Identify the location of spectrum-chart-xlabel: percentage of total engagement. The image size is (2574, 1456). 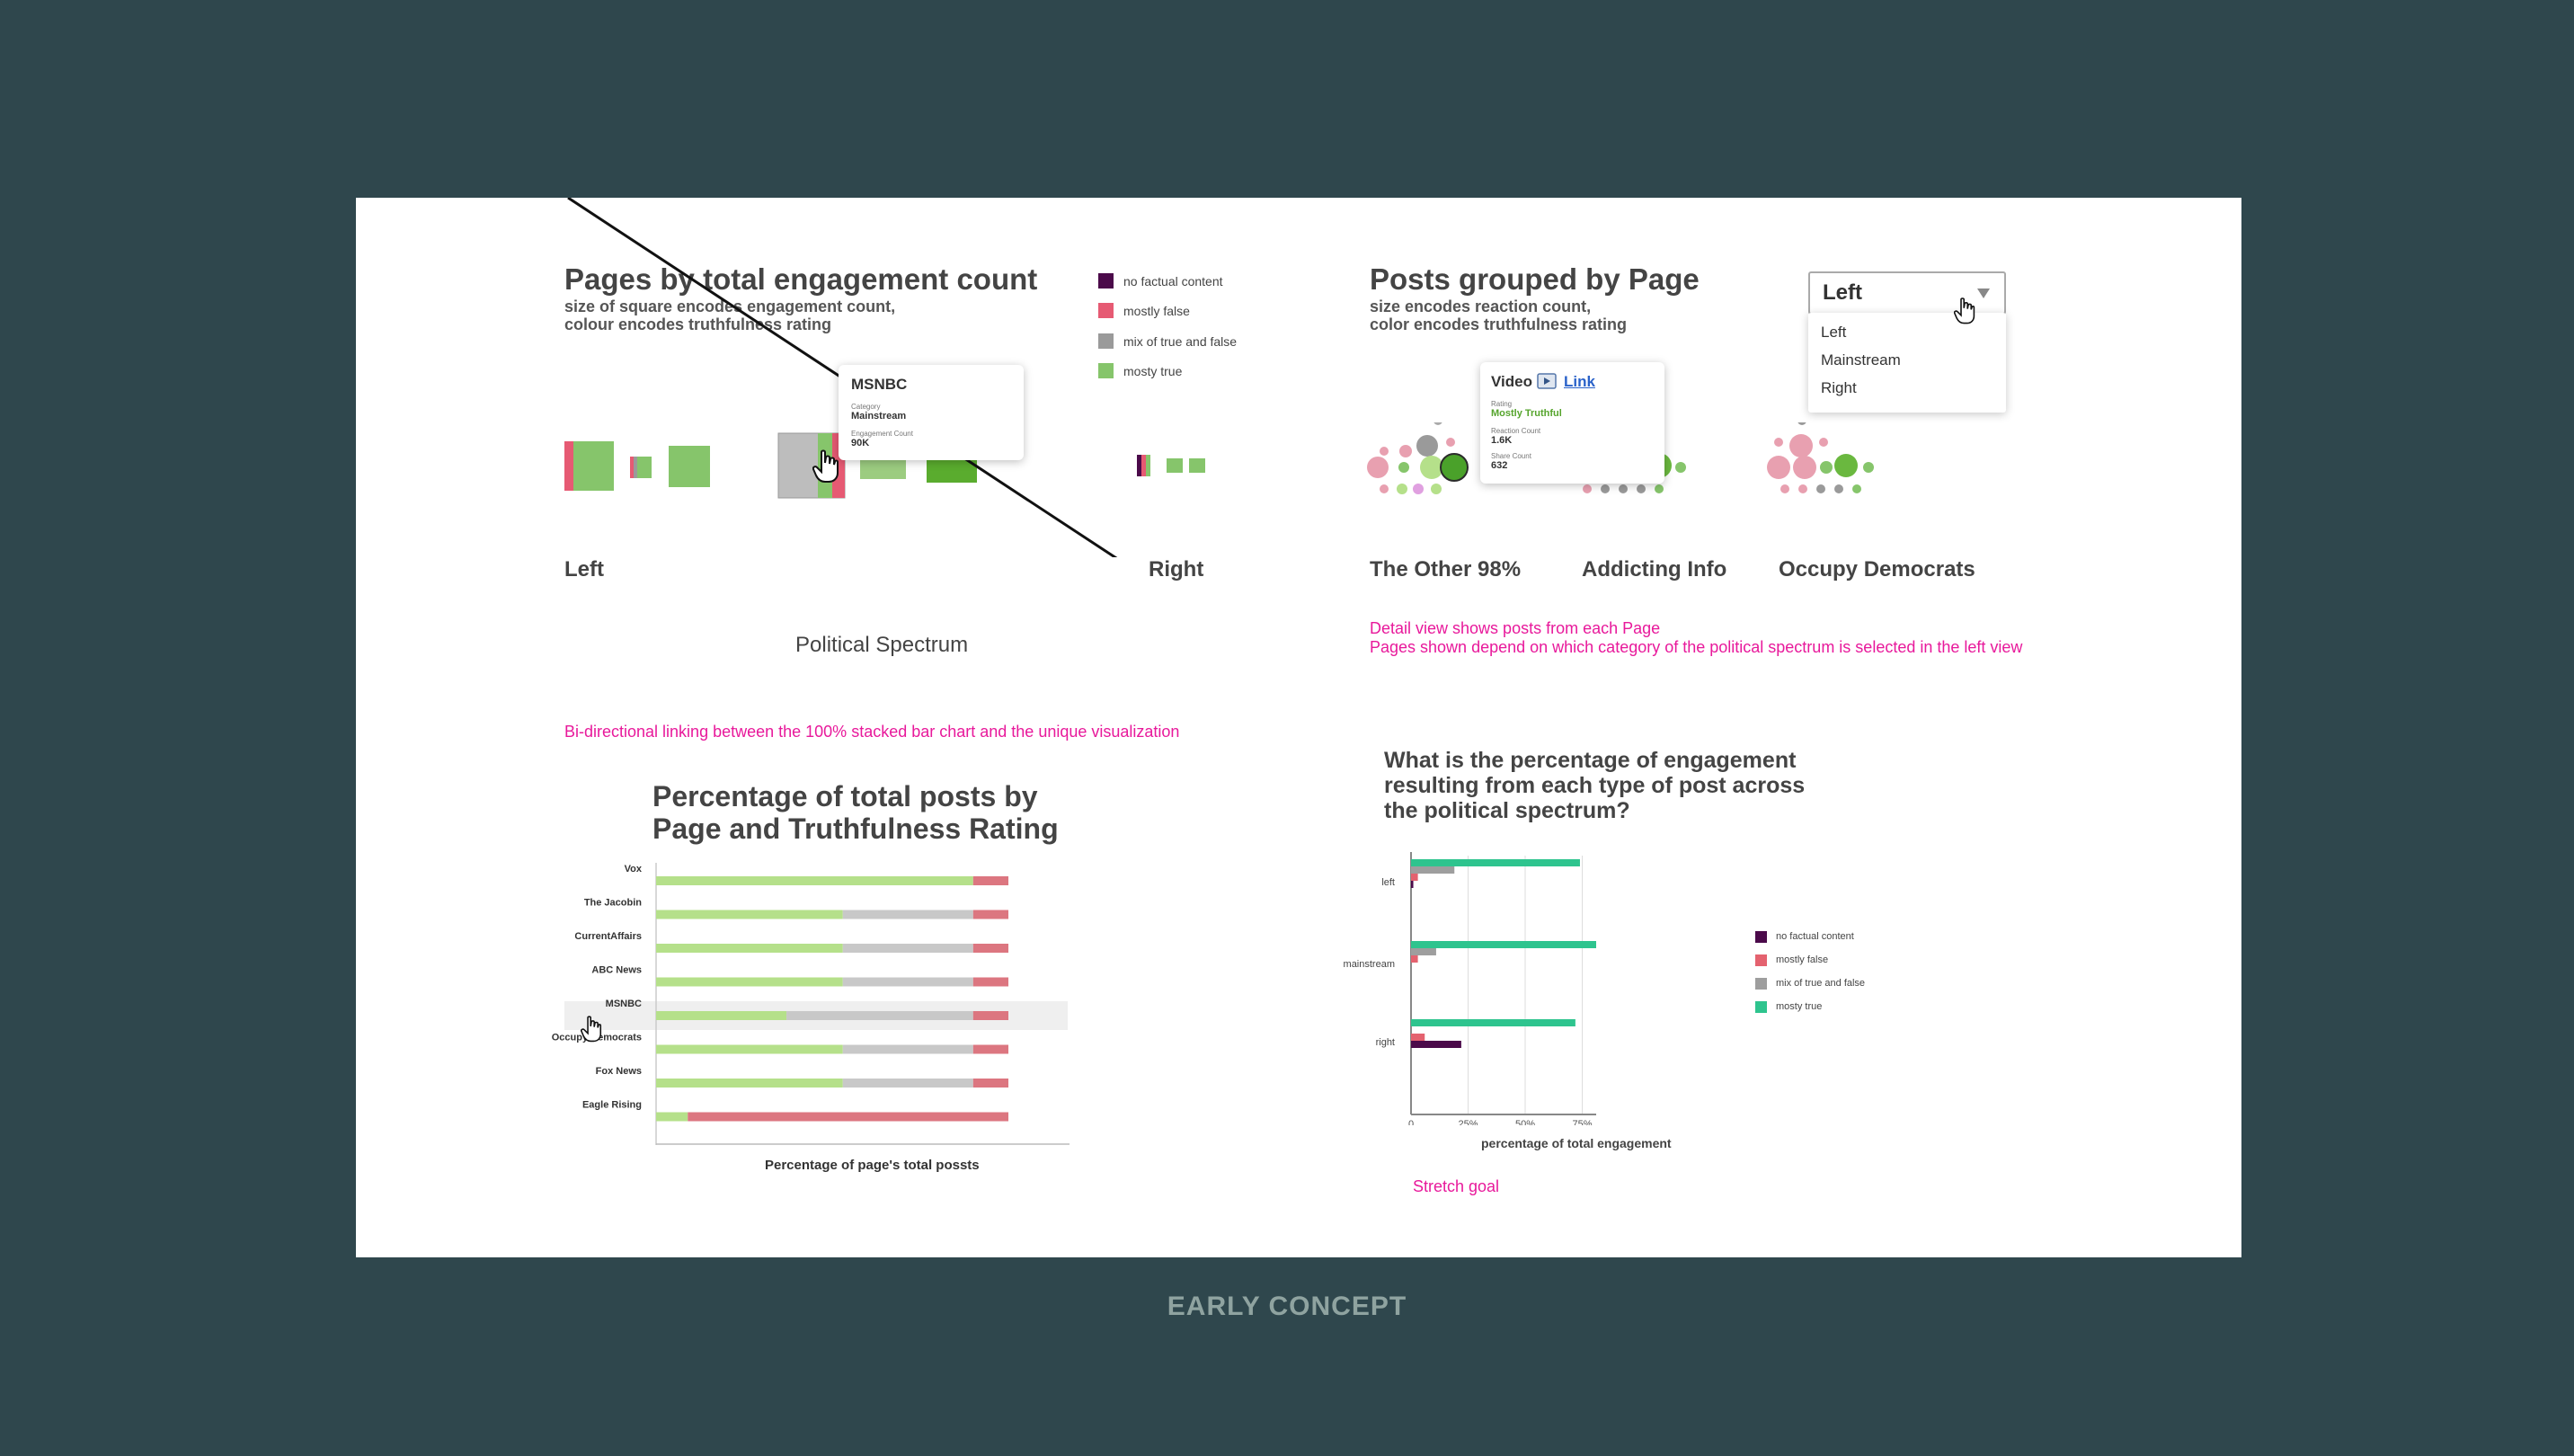
(1576, 1143).